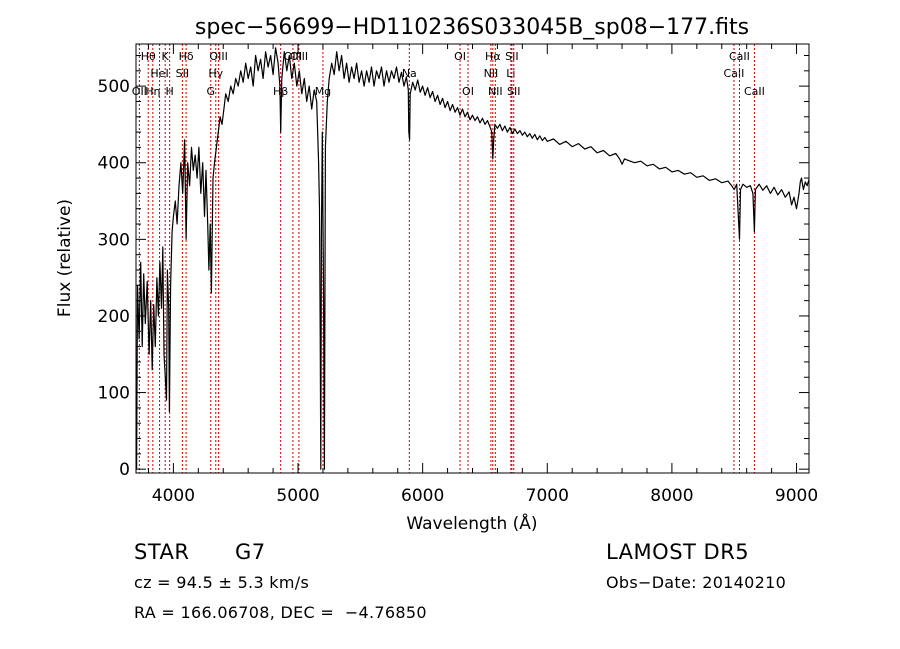 This screenshot has width=900, height=649. Describe the element at coordinates (222, 582) in the screenshot. I see `redshift-velocity: cz = 94.5 ± 5.3 km/s` at that location.